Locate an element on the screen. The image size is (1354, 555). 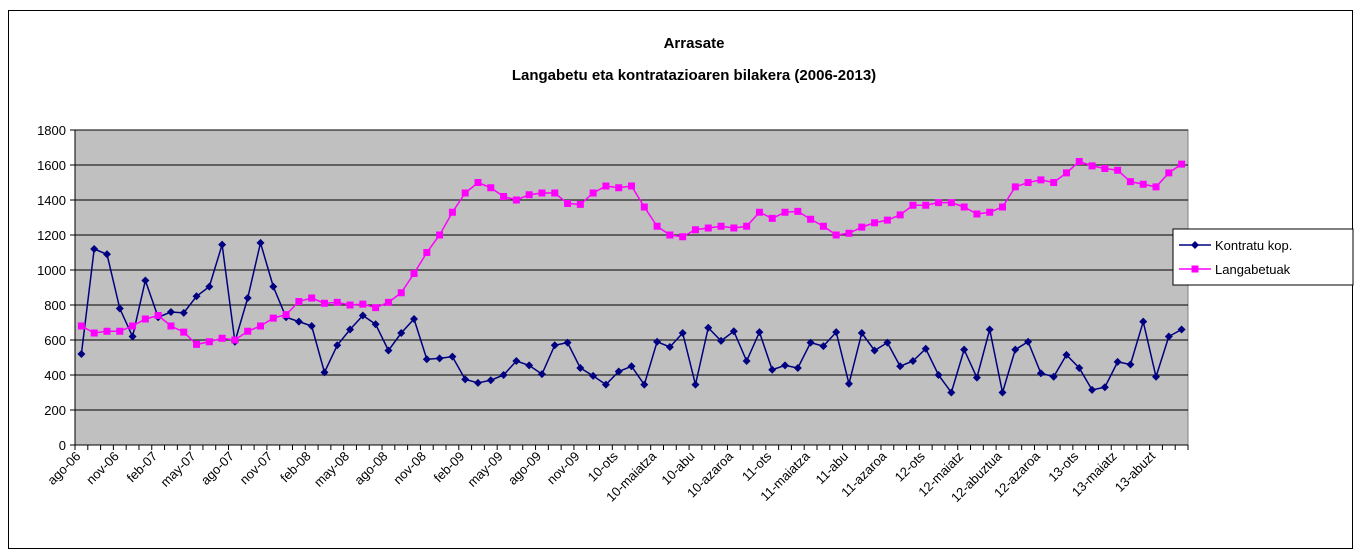
y-tick-label: 1800 is located at coordinates (51, 130).